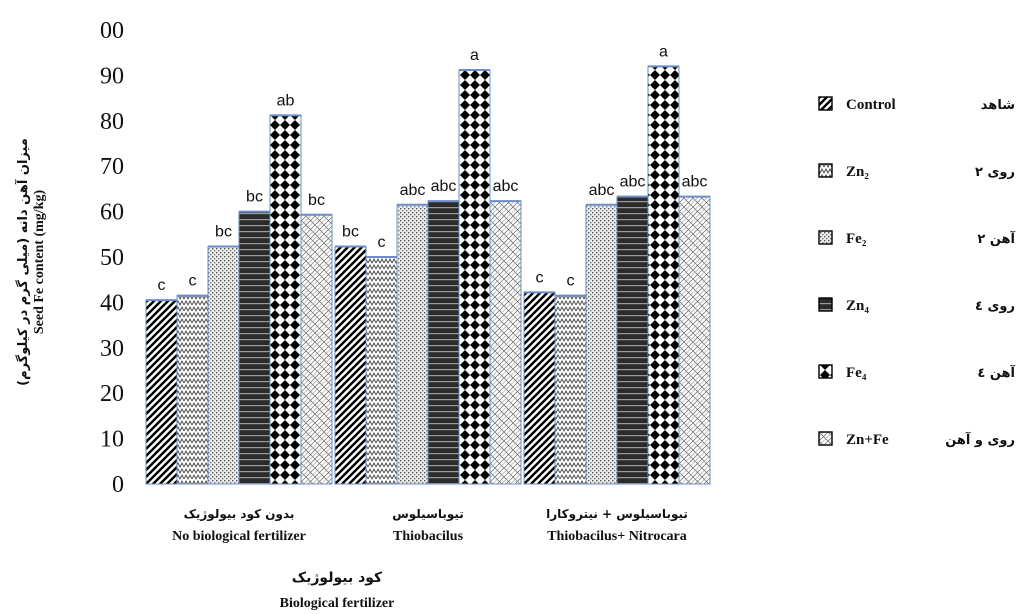 The image size is (1019, 614). Describe the element at coordinates (617, 514) in the screenshot. I see `category-label-fa: تیوباسیلوس + نیتروکارا` at that location.